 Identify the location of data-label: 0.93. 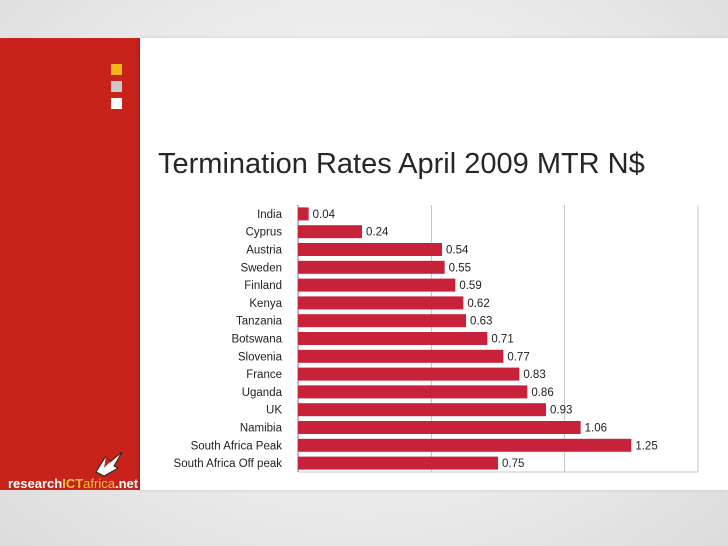
(561, 411).